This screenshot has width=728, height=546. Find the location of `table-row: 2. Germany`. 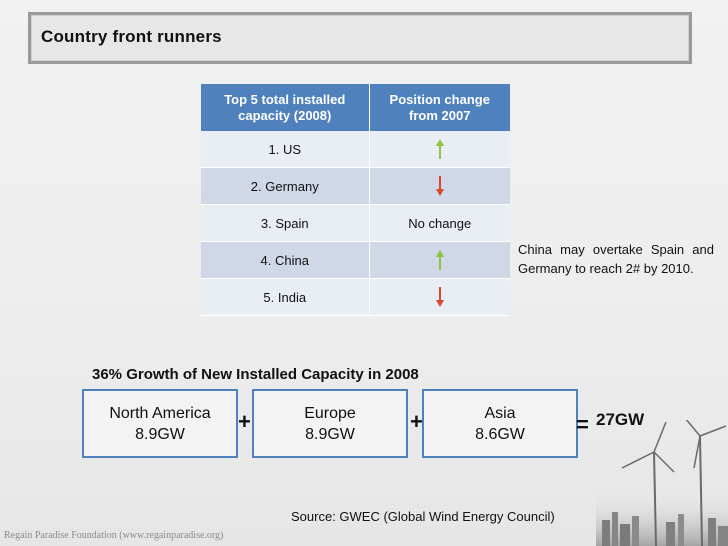

table-row: 2. Germany is located at coordinates (355, 186).